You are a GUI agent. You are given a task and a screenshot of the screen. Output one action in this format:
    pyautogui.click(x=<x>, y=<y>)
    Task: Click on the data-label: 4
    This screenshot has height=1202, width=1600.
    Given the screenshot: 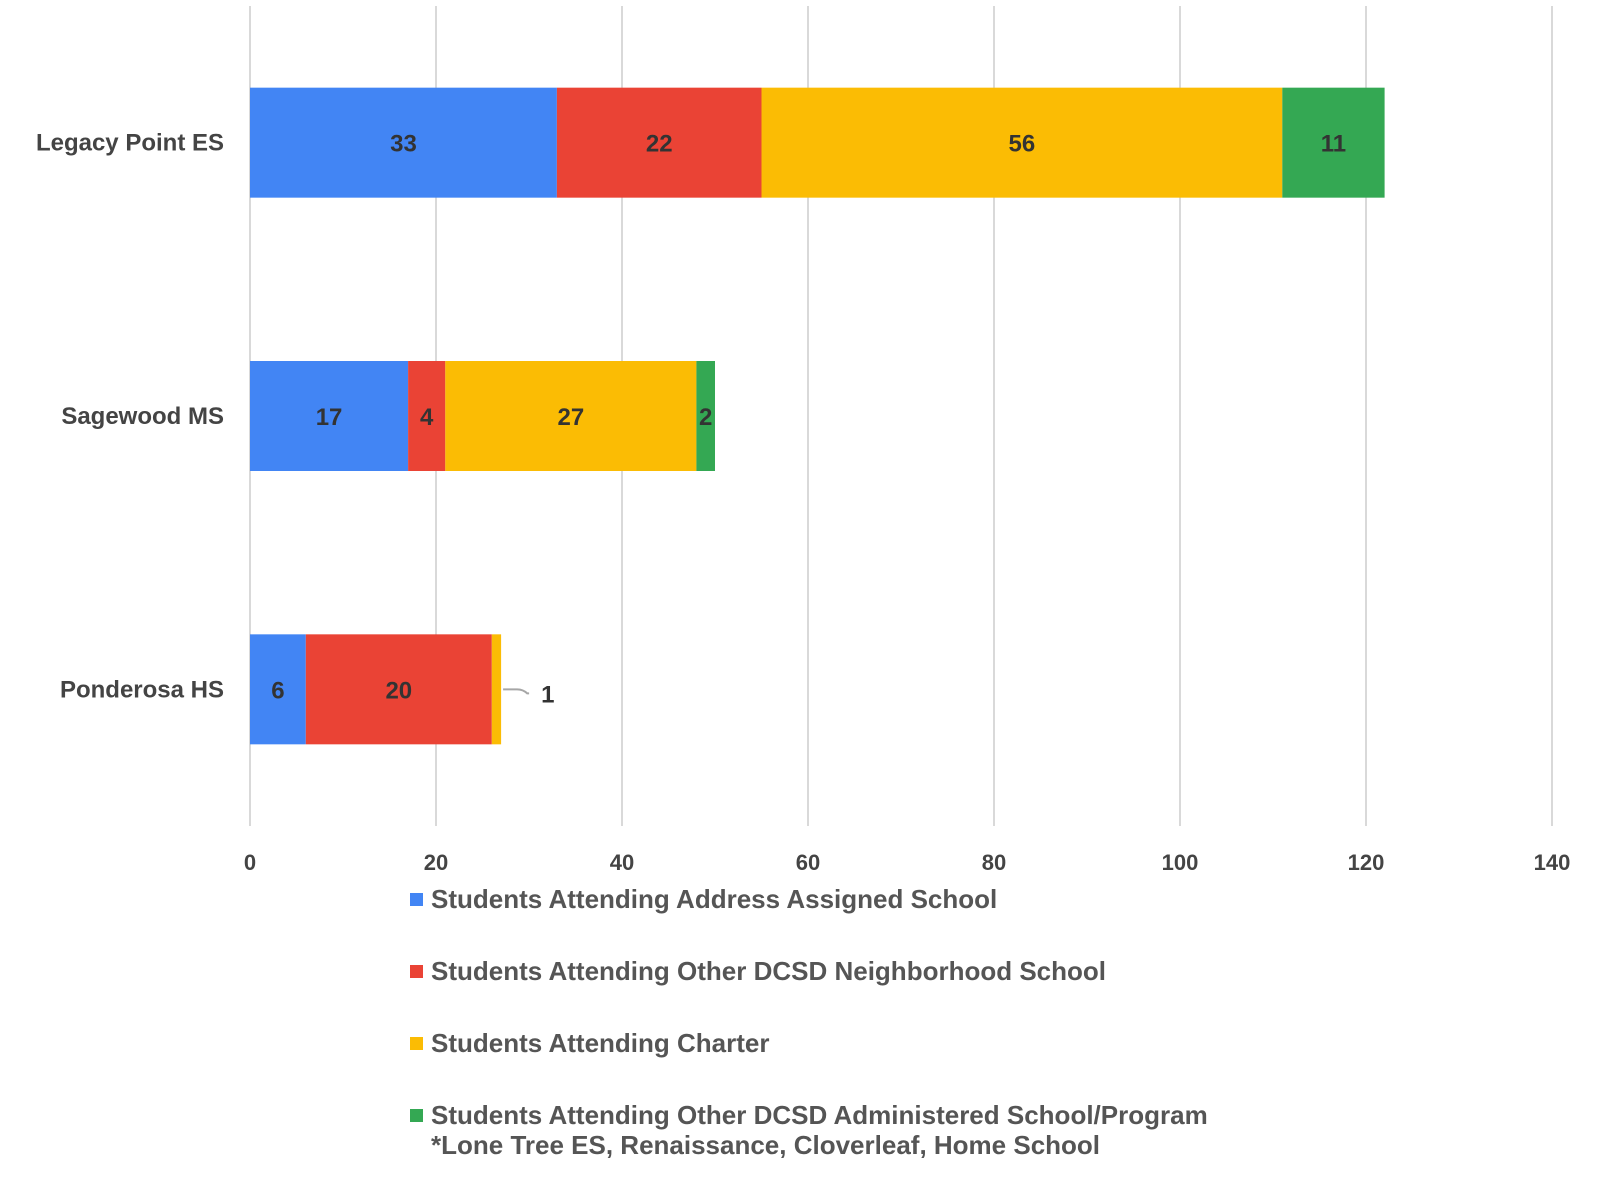 What is the action you would take?
    pyautogui.click(x=427, y=417)
    